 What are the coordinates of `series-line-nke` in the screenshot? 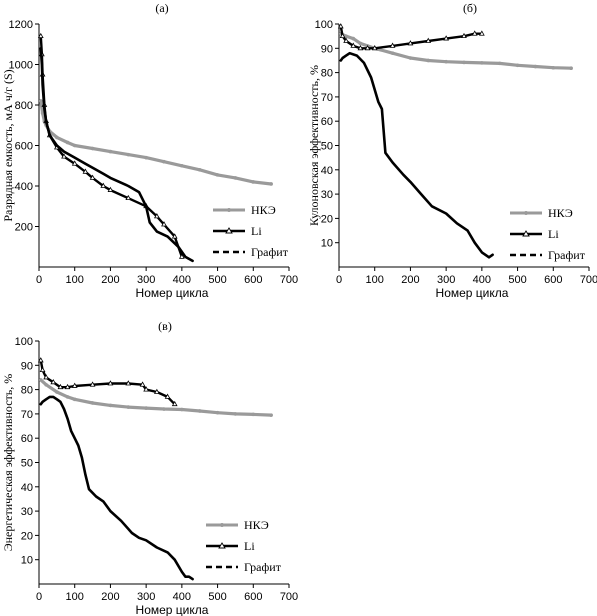 It's located at (456, 51).